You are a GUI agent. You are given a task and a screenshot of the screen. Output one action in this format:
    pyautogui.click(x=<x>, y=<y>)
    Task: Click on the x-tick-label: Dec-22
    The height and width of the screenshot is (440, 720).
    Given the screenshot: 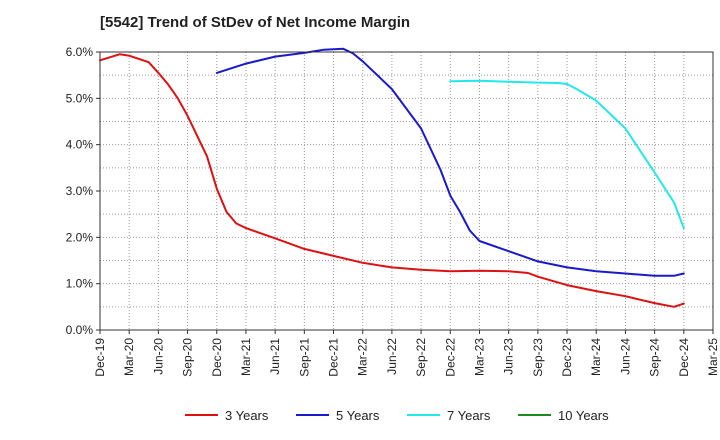 What is the action you would take?
    pyautogui.click(x=450, y=357)
    